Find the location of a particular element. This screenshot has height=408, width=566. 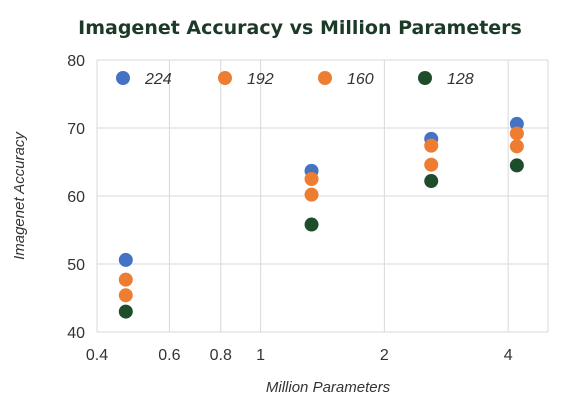

x-tick-label: 0.8 is located at coordinates (221, 355).